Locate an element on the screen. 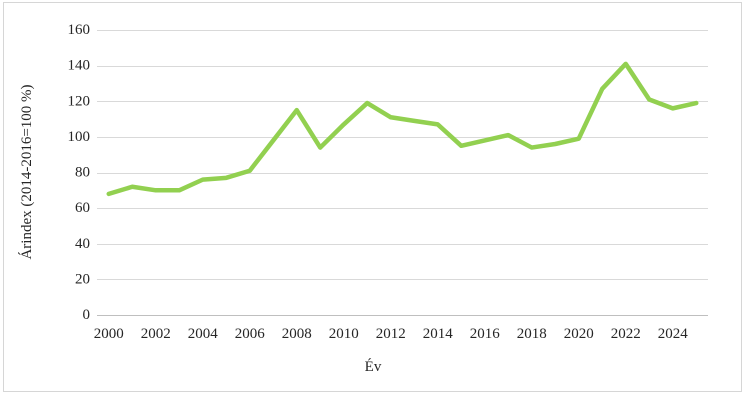  x-tick-label: 2014 is located at coordinates (438, 334).